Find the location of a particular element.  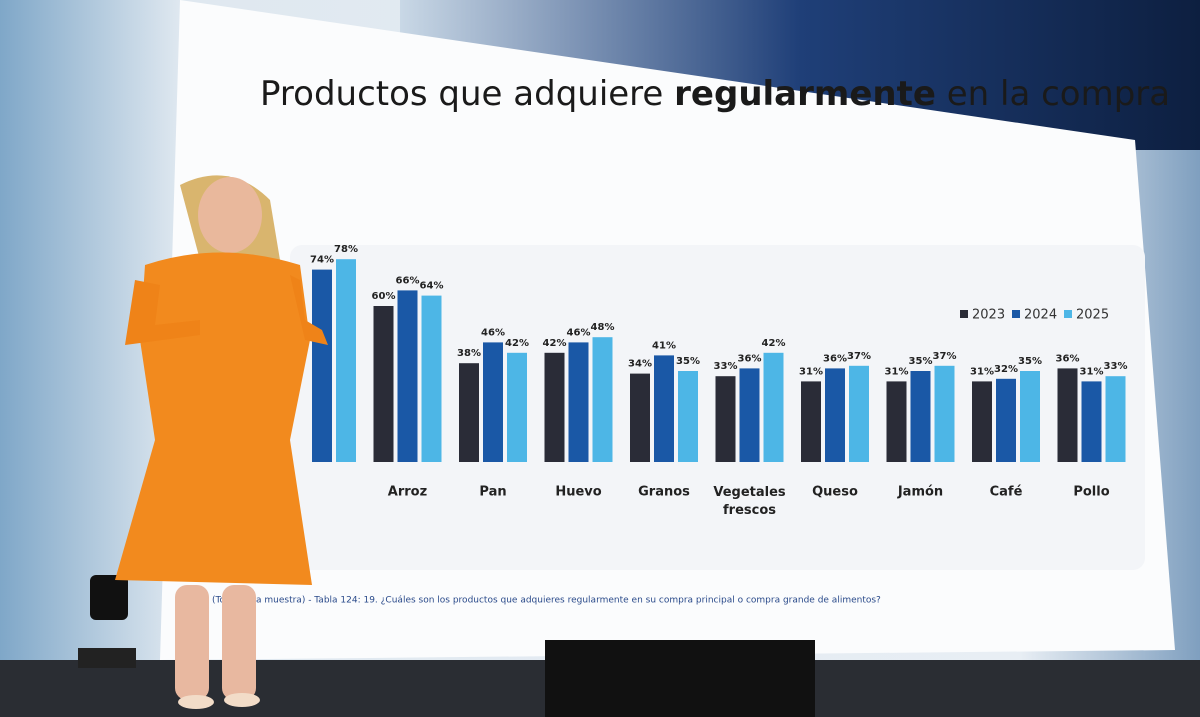

value-label: 38% is located at coordinates (469, 353).